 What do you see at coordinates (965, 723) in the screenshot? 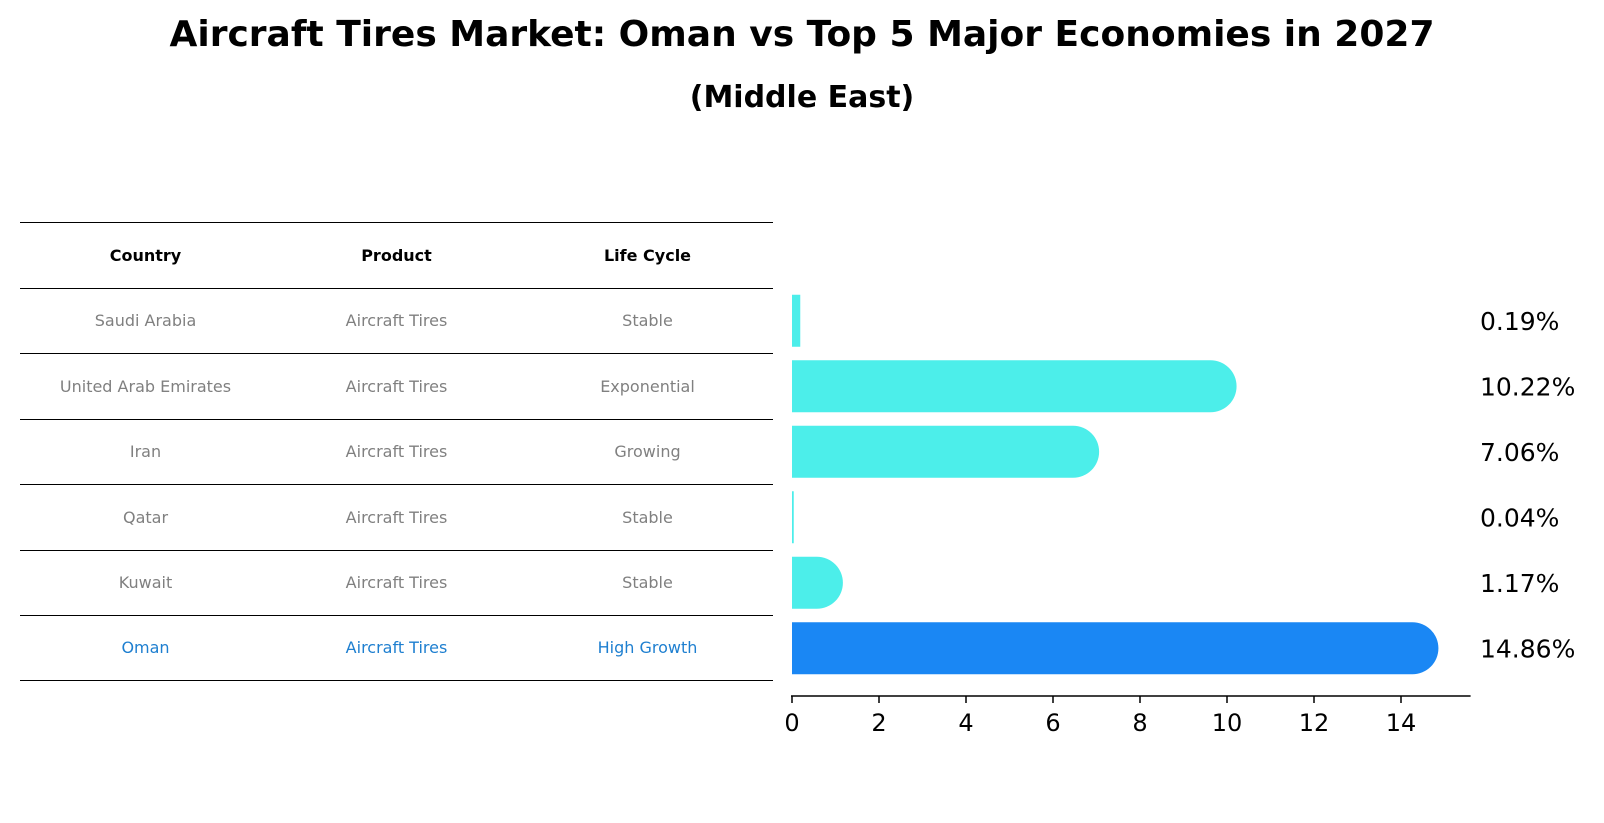
I see `x-tick-label: 4` at bounding box center [965, 723].